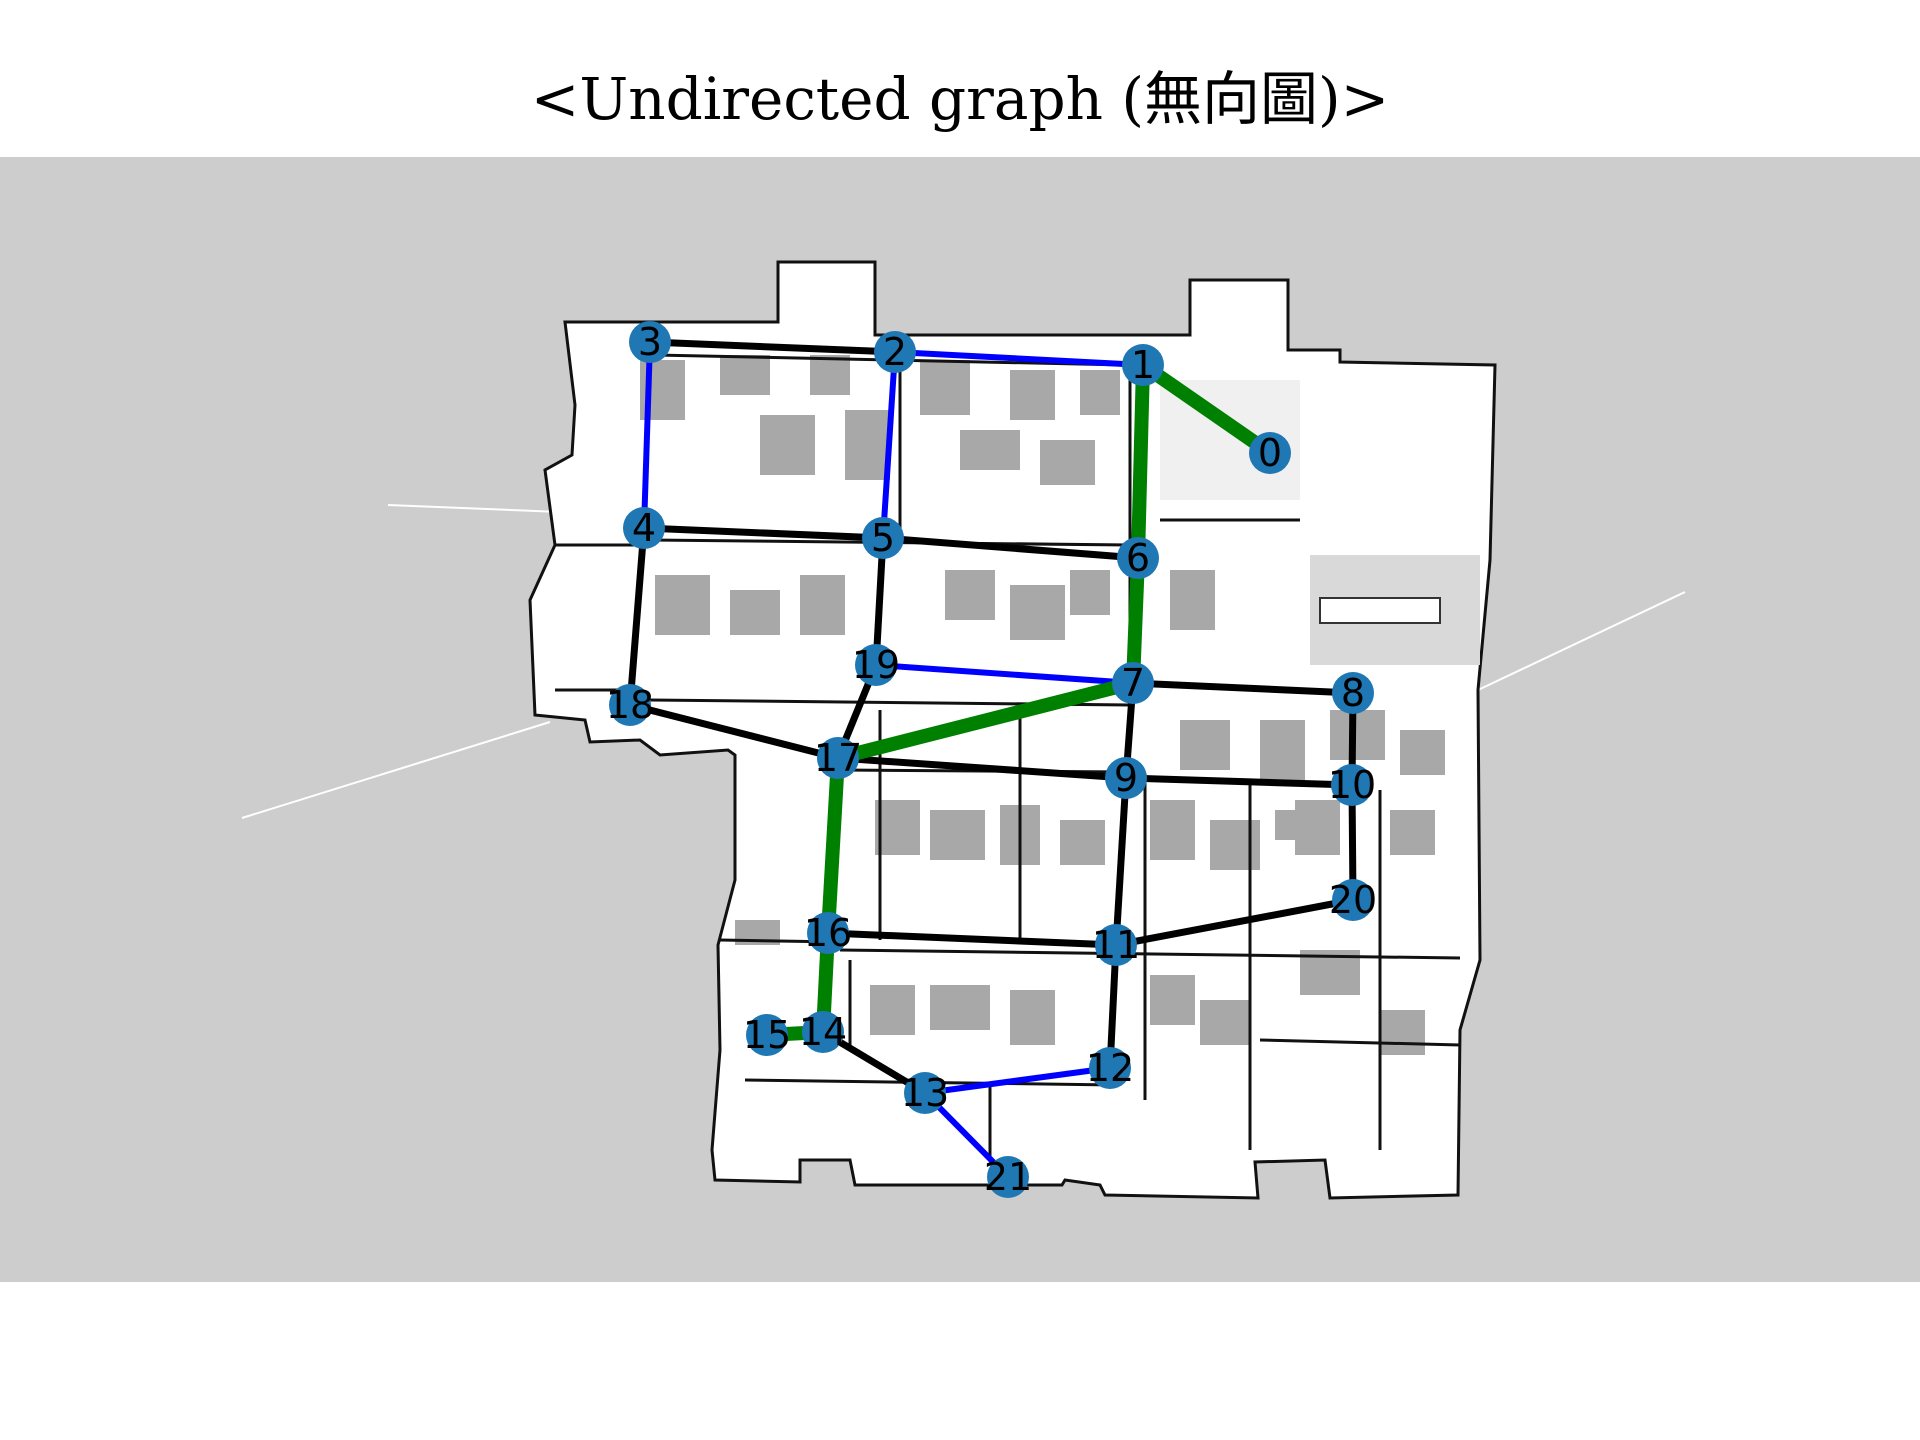 The height and width of the screenshot is (1440, 1920). I want to click on graph-node-11: 11, so click(1116, 945).